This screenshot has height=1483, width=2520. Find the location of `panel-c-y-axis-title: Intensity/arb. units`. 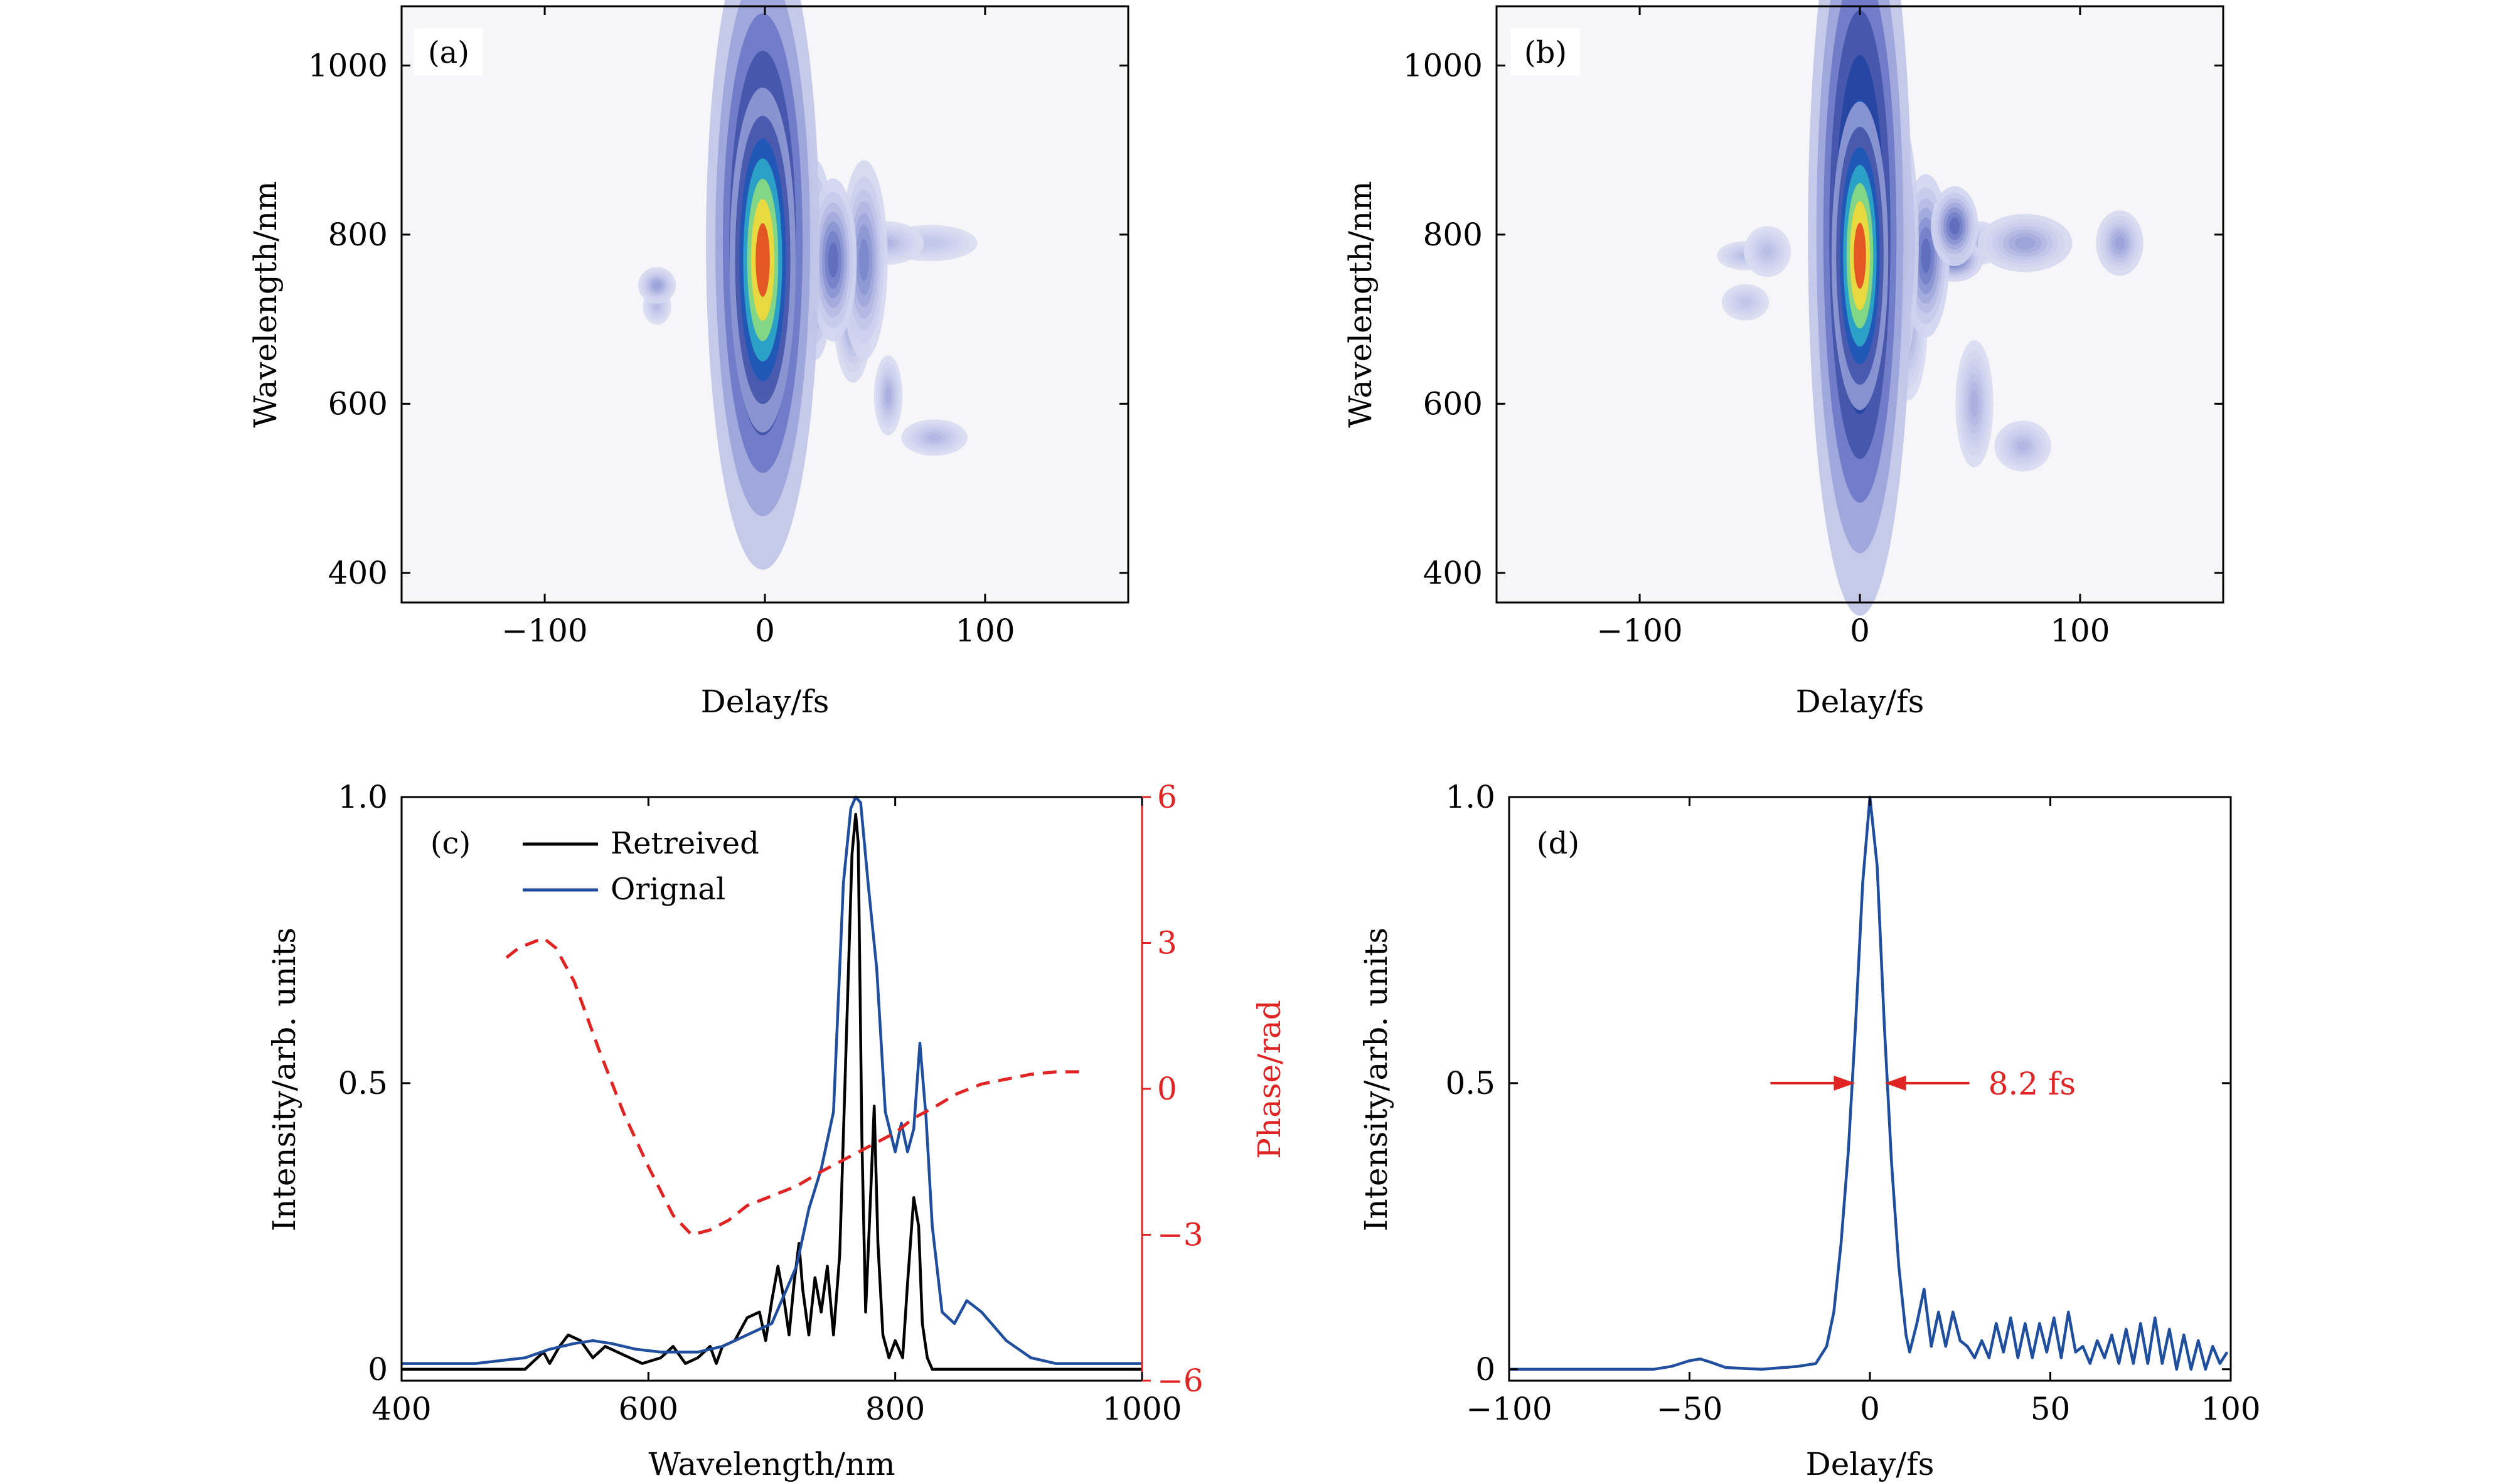

panel-c-y-axis-title: Intensity/arb. units is located at coordinates (284, 1079).